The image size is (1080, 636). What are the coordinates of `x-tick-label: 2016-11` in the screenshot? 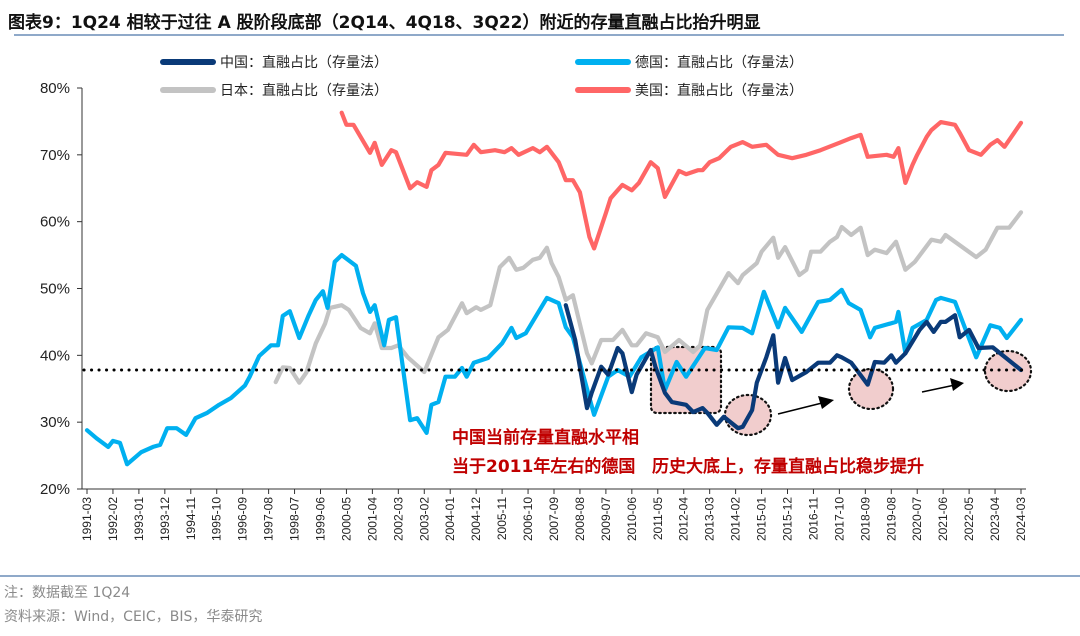 It's located at (813, 518).